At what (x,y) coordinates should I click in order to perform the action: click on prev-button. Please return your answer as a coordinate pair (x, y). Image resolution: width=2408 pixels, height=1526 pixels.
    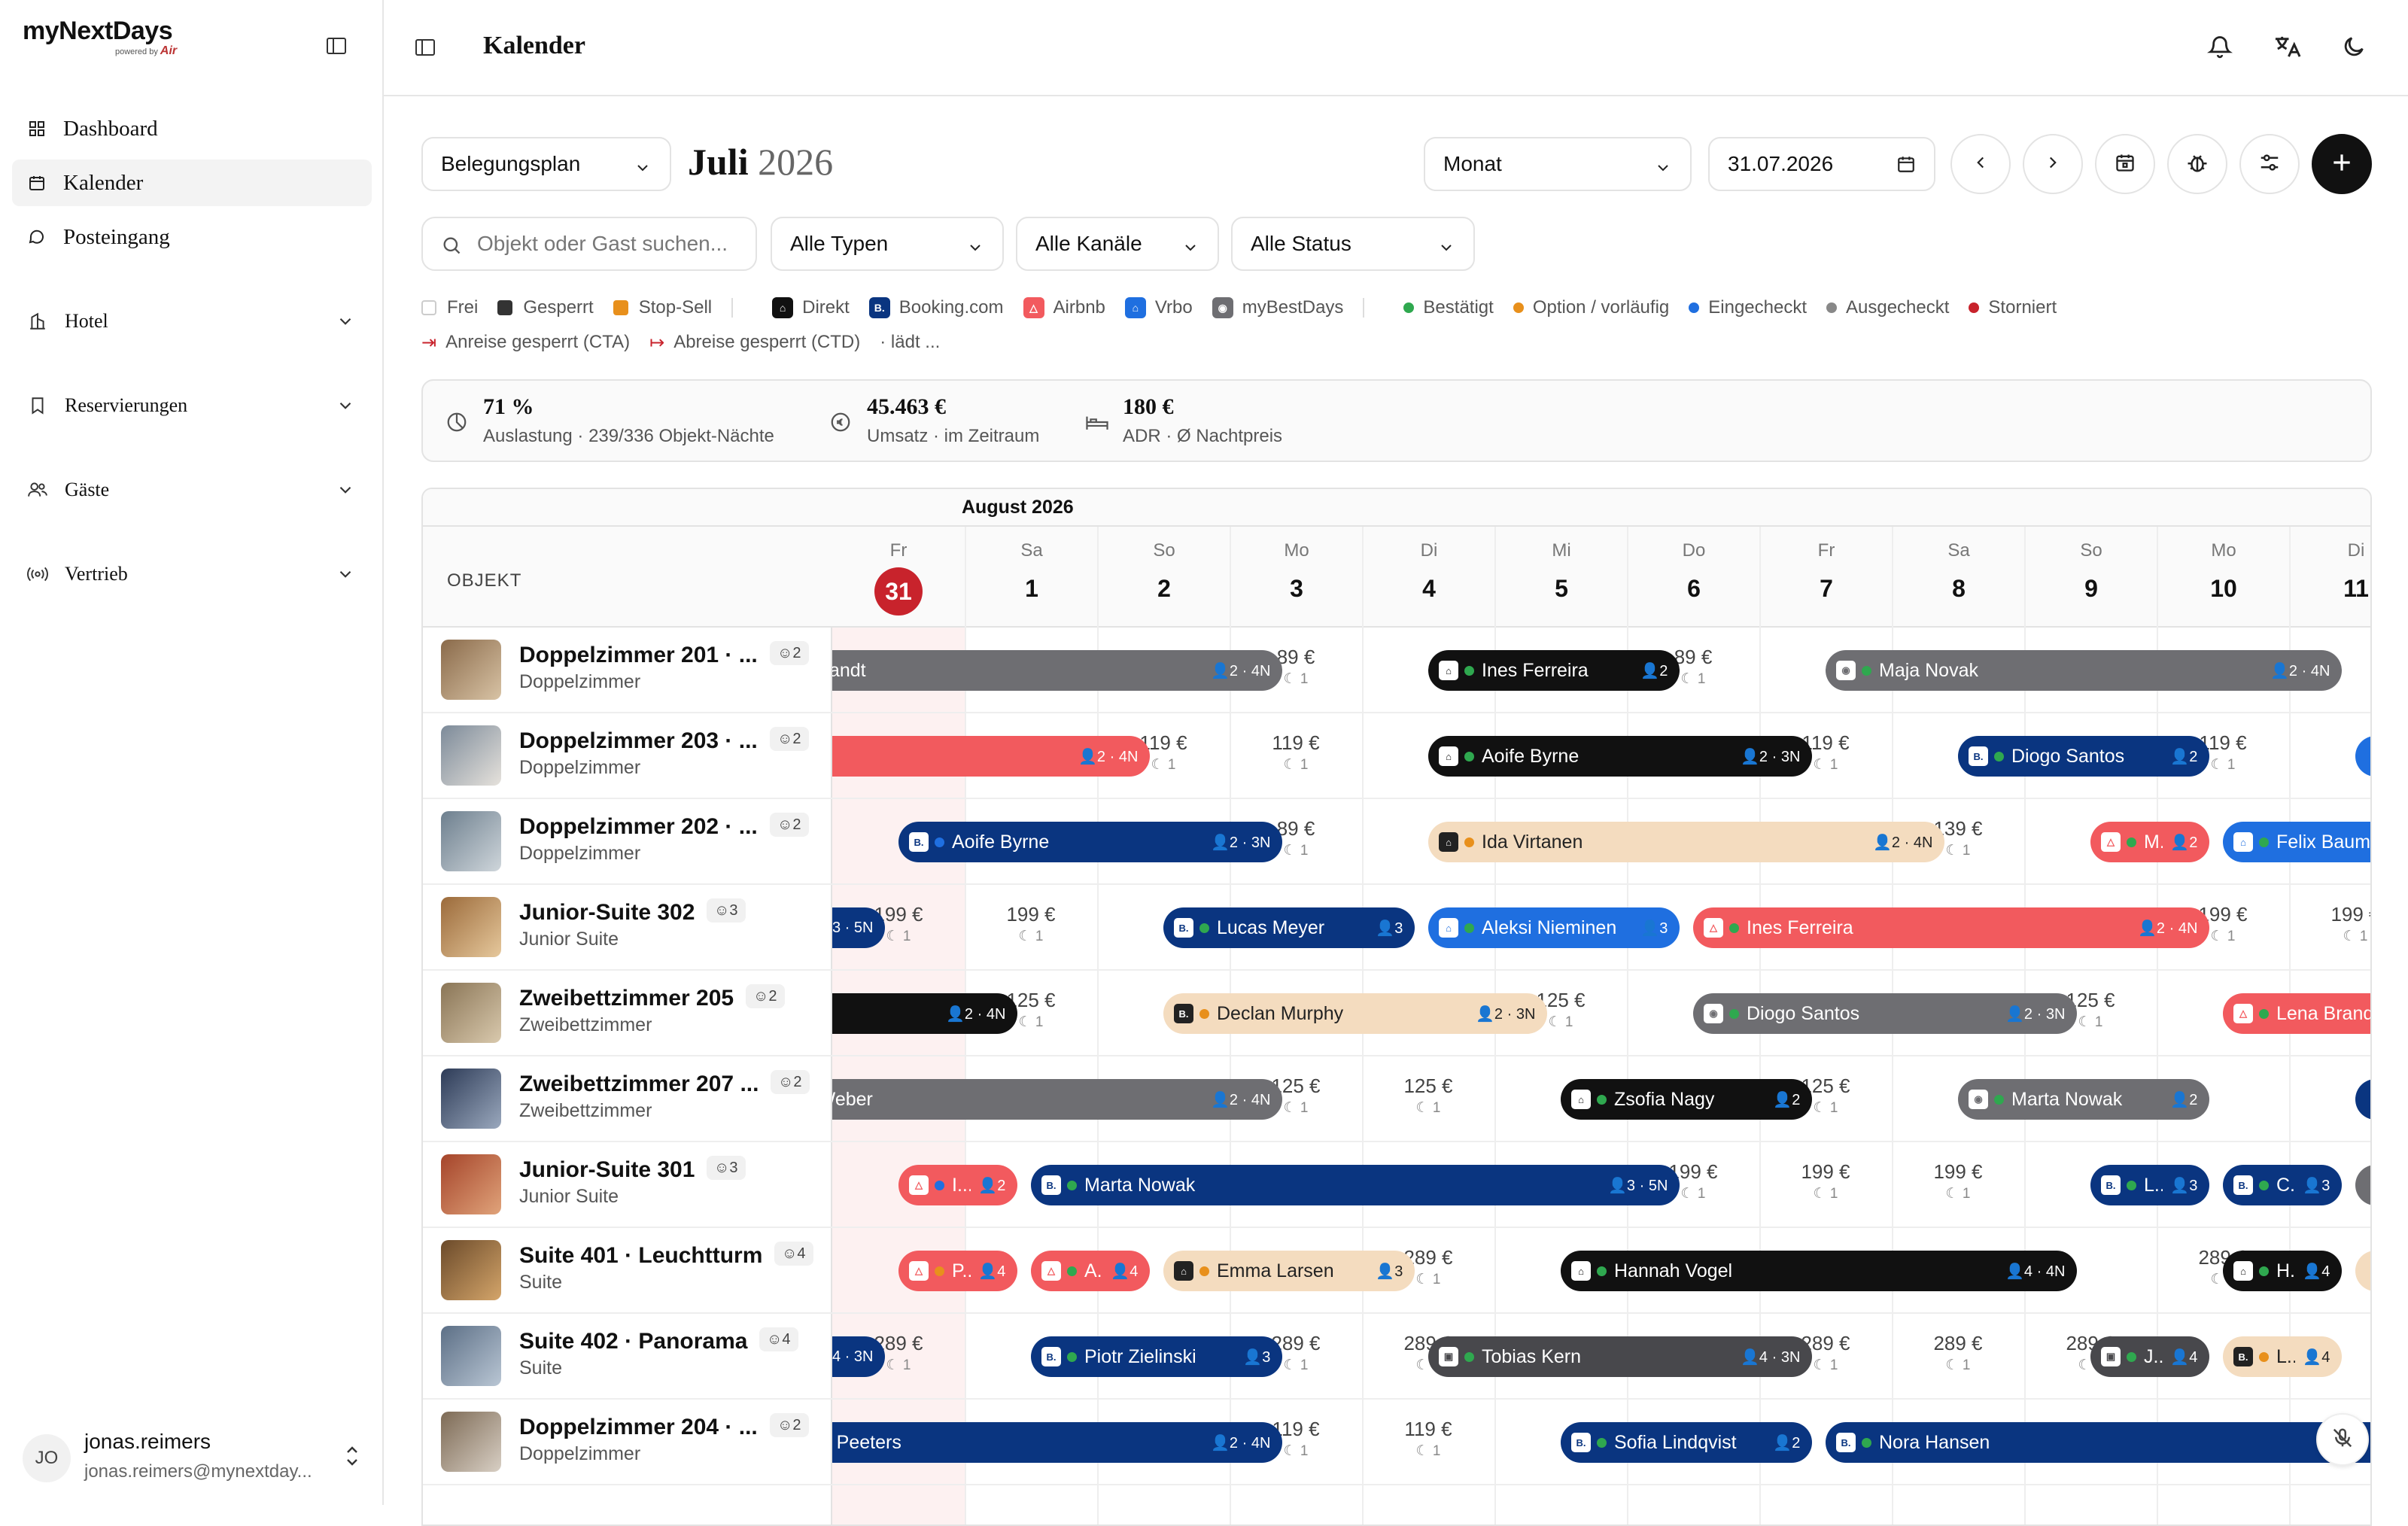
    Looking at the image, I should click on (1980, 164).